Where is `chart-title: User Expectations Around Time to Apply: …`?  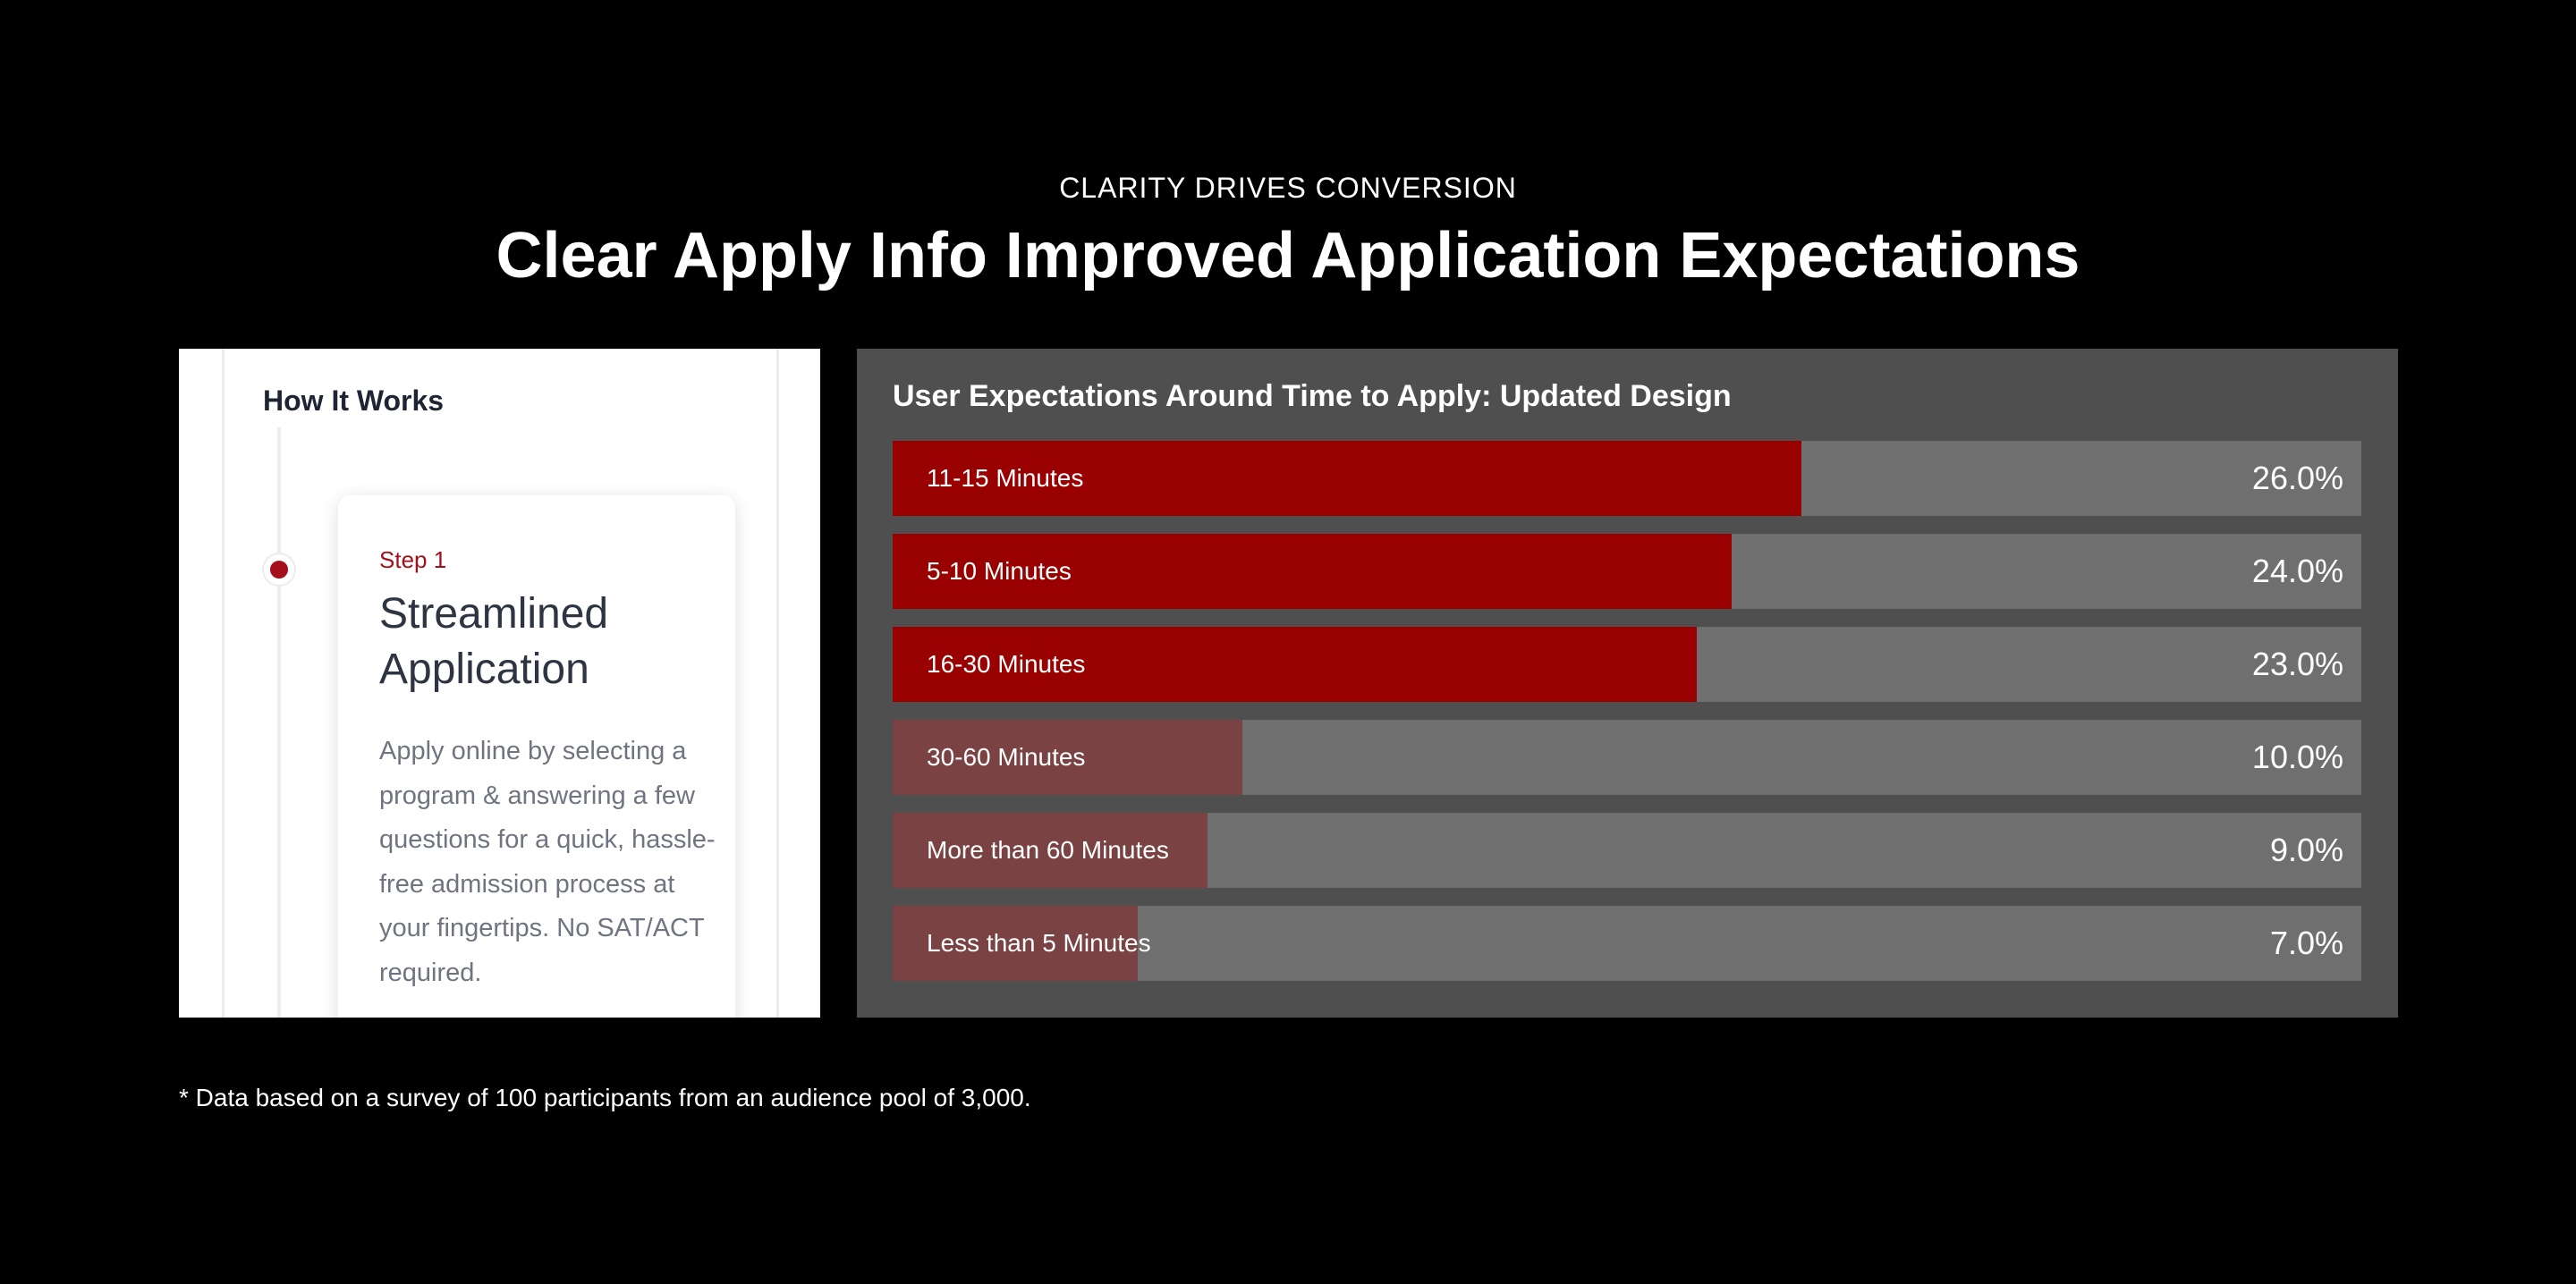 chart-title: User Expectations Around Time to Apply: … is located at coordinates (1312, 396).